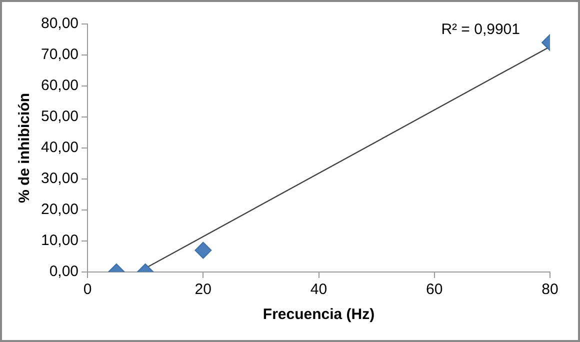 The height and width of the screenshot is (342, 580). I want to click on x-tick-label: 60, so click(434, 289).